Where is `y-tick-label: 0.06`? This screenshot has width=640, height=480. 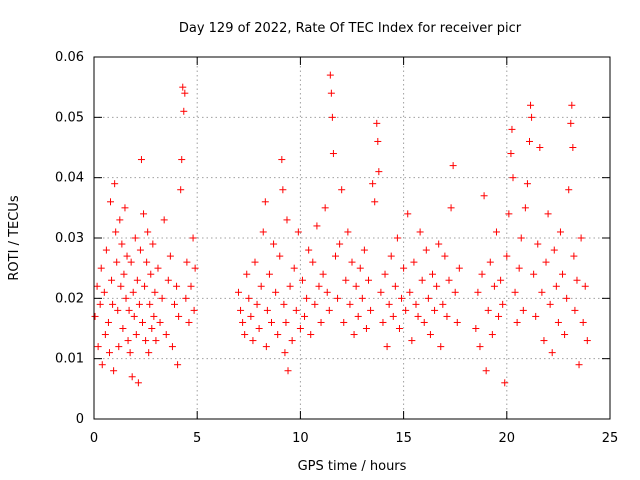 y-tick-label: 0.06 is located at coordinates (69, 57).